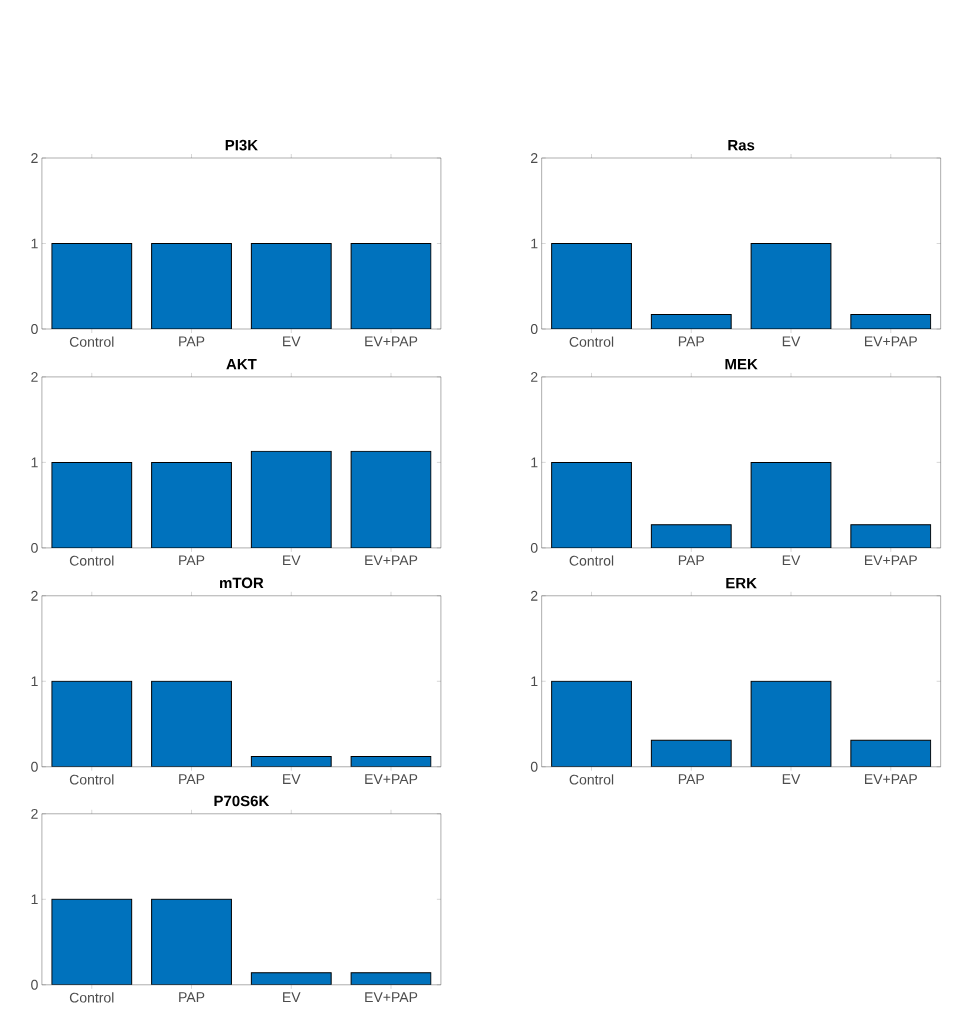 The image size is (973, 1019). What do you see at coordinates (242, 801) in the screenshot?
I see `chart-title: P70S6K` at bounding box center [242, 801].